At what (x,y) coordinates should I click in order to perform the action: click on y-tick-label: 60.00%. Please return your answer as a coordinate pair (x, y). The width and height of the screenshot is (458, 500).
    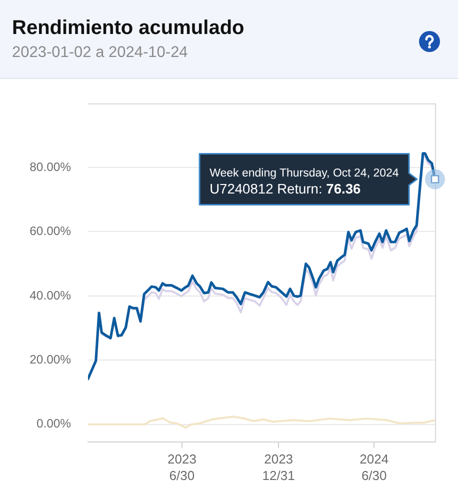
    Looking at the image, I should click on (51, 231).